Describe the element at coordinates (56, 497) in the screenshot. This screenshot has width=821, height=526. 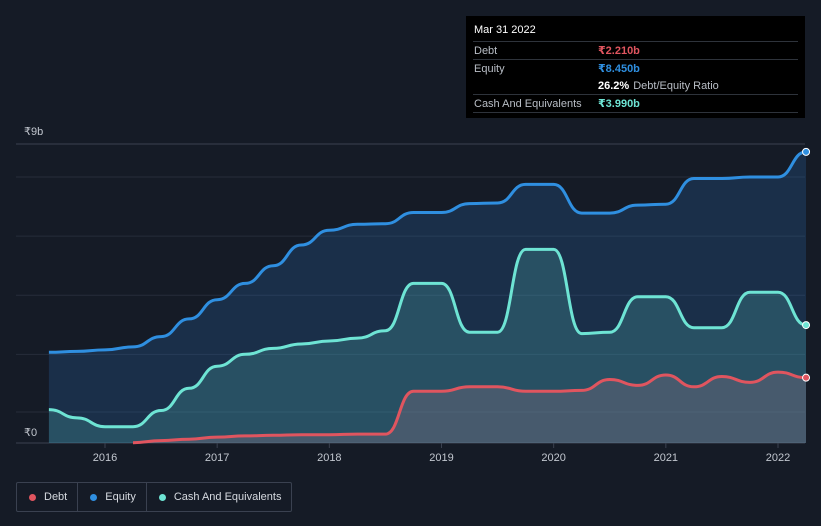
I see `legend-debt-label: Debt` at that location.